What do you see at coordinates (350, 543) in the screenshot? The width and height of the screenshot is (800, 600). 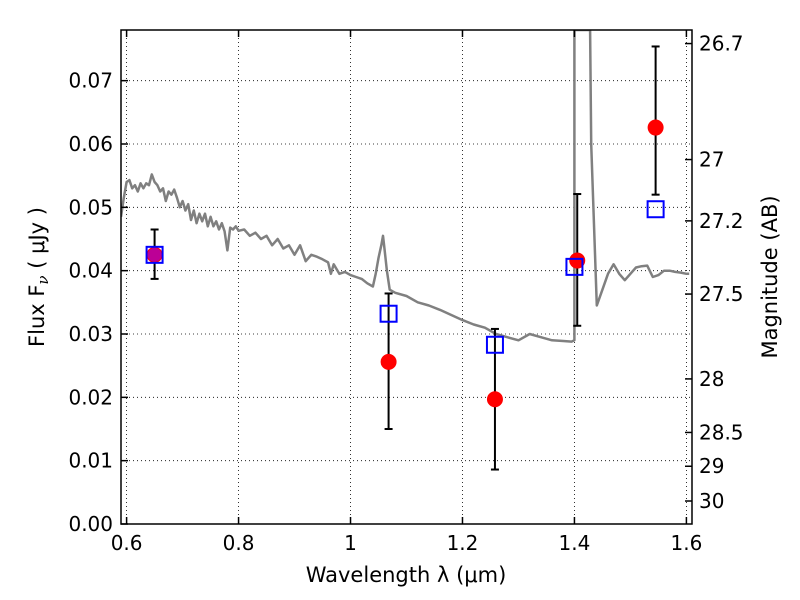 I see `x-tick-label: 1` at bounding box center [350, 543].